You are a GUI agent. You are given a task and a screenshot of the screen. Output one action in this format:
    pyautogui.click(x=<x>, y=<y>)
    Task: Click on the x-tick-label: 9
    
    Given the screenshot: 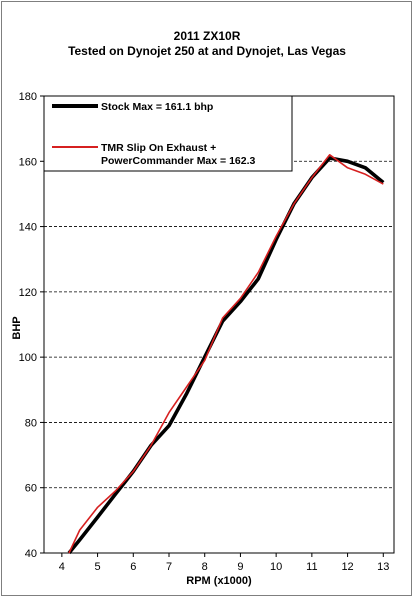 What is the action you would take?
    pyautogui.click(x=240, y=567)
    